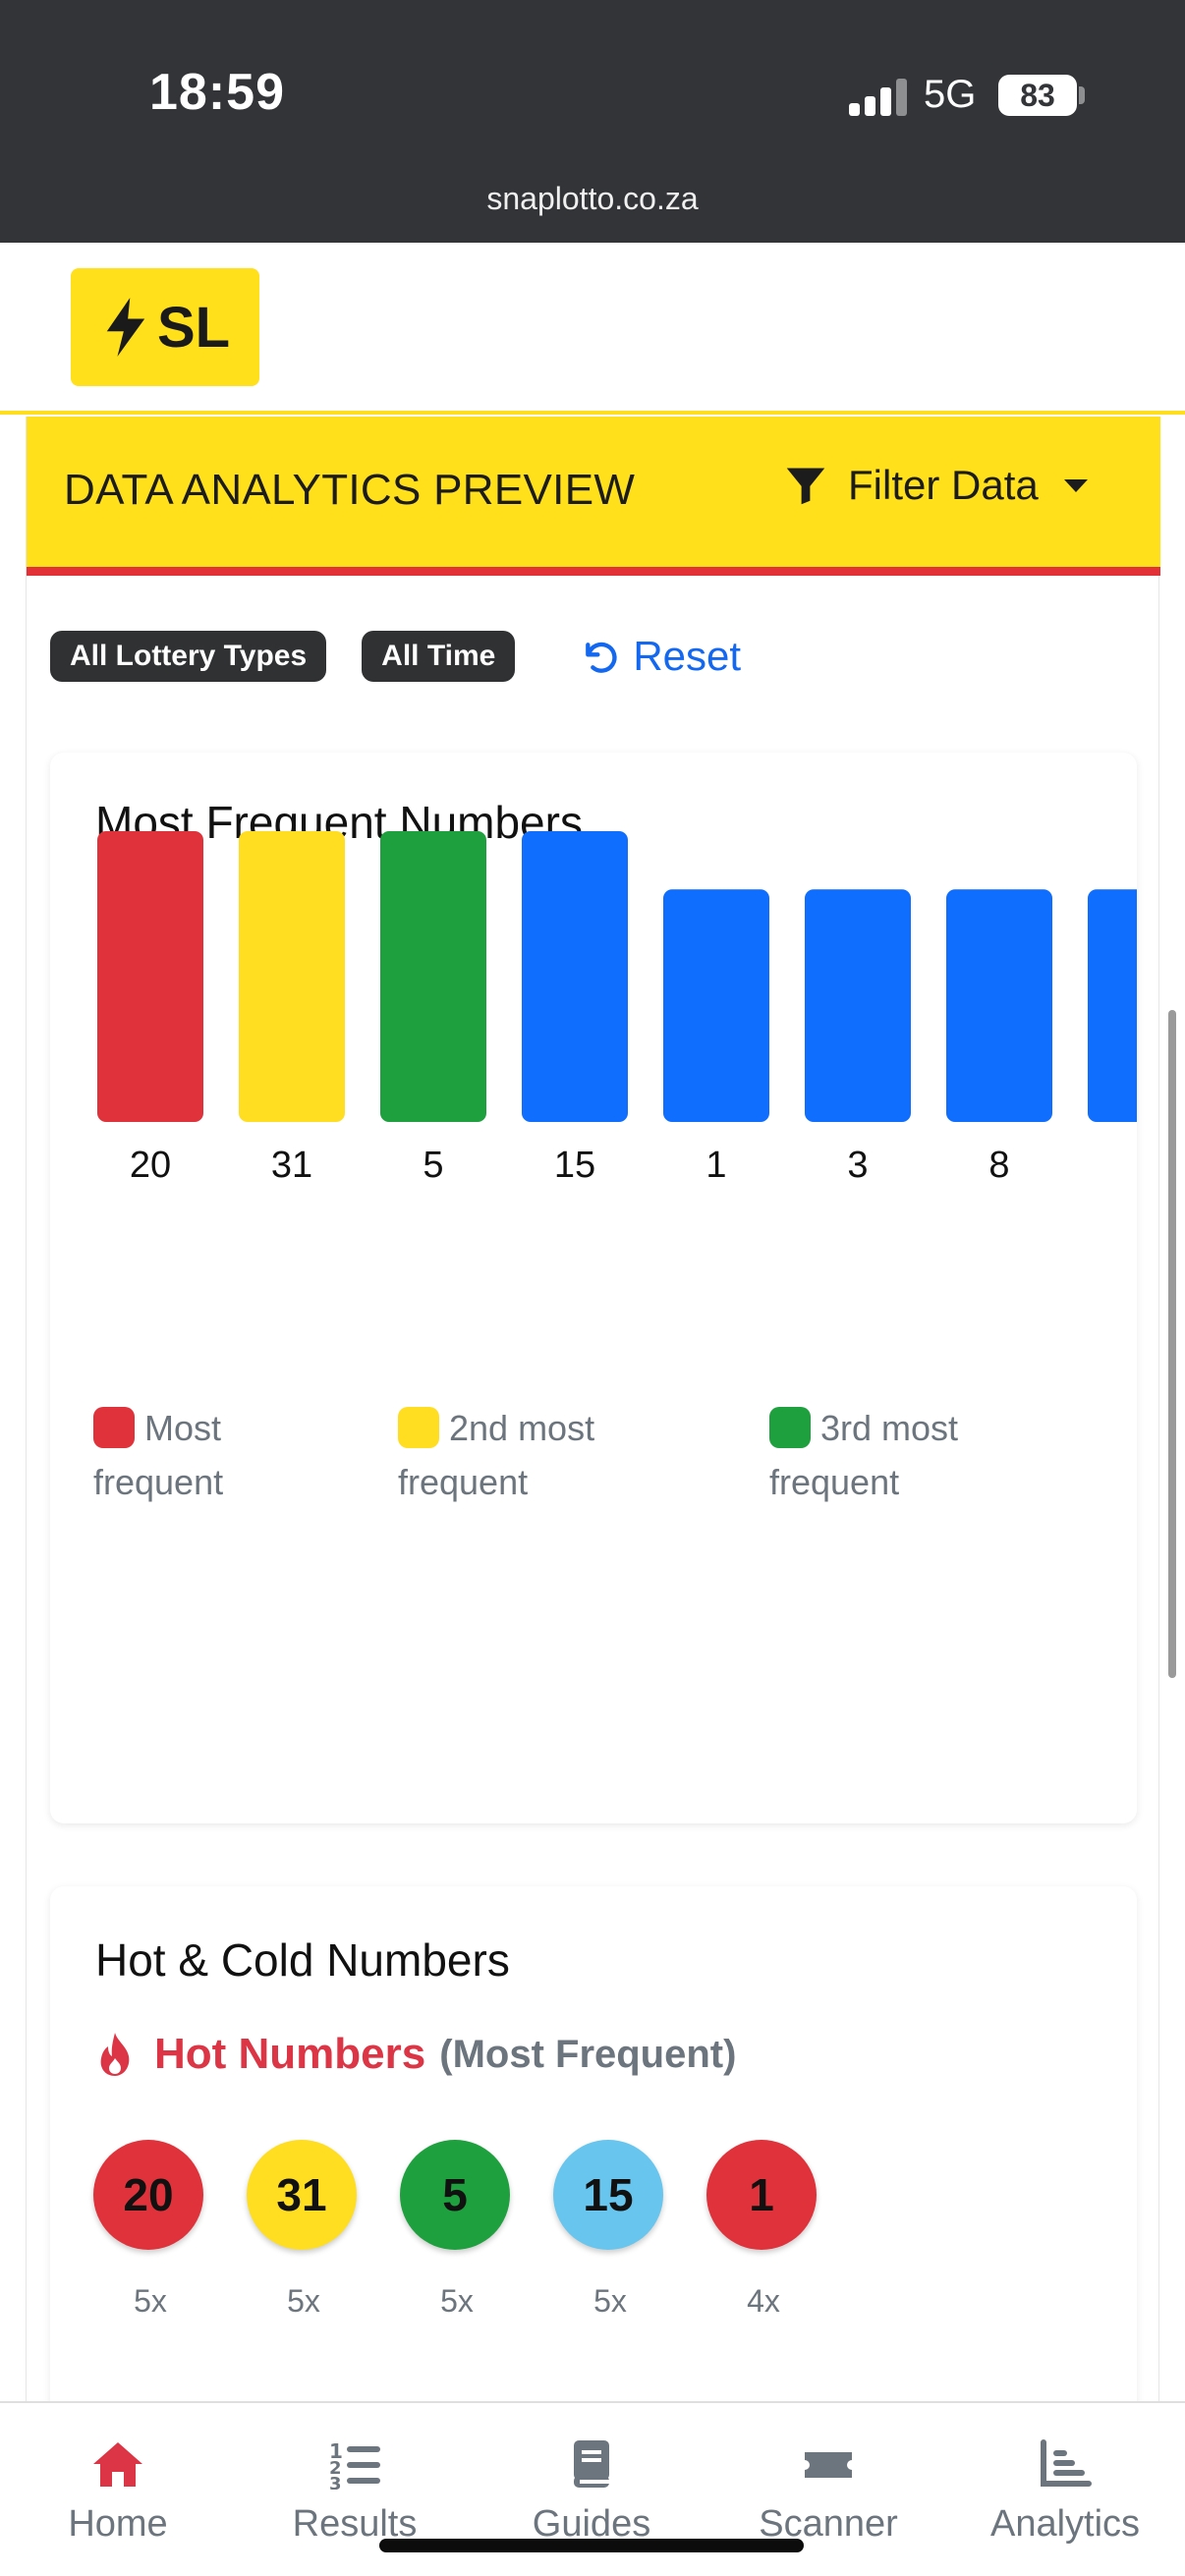 This screenshot has width=1185, height=2576. What do you see at coordinates (879, 97) in the screenshot?
I see `signal-icon` at bounding box center [879, 97].